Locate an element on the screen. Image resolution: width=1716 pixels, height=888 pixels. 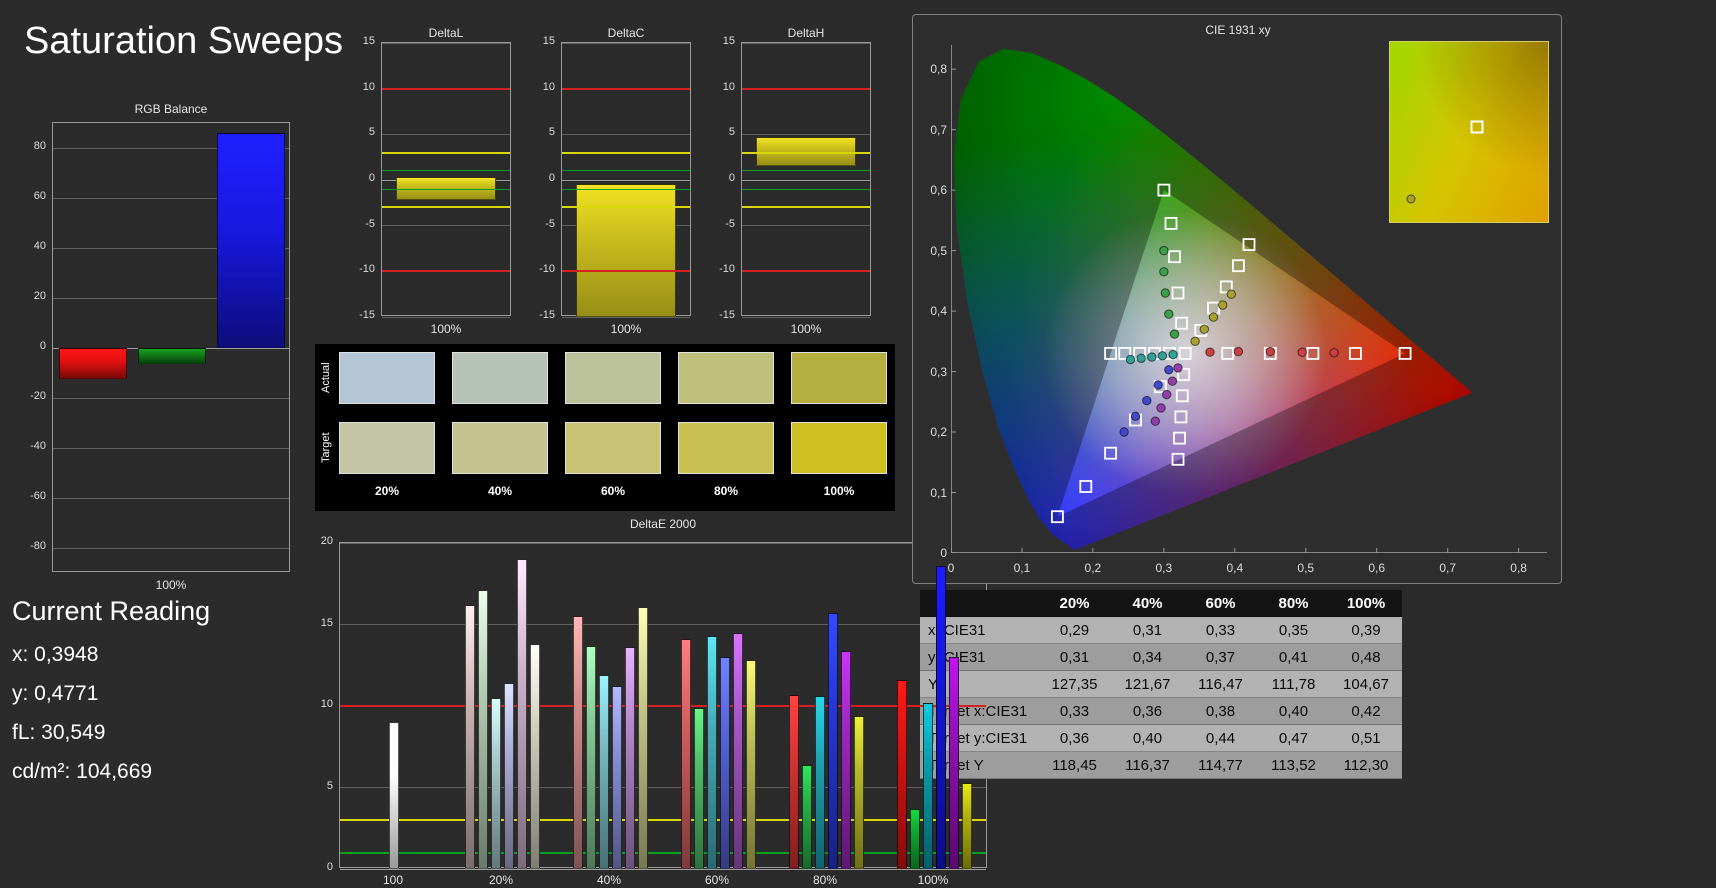
group-label: 20% is located at coordinates (501, 880).